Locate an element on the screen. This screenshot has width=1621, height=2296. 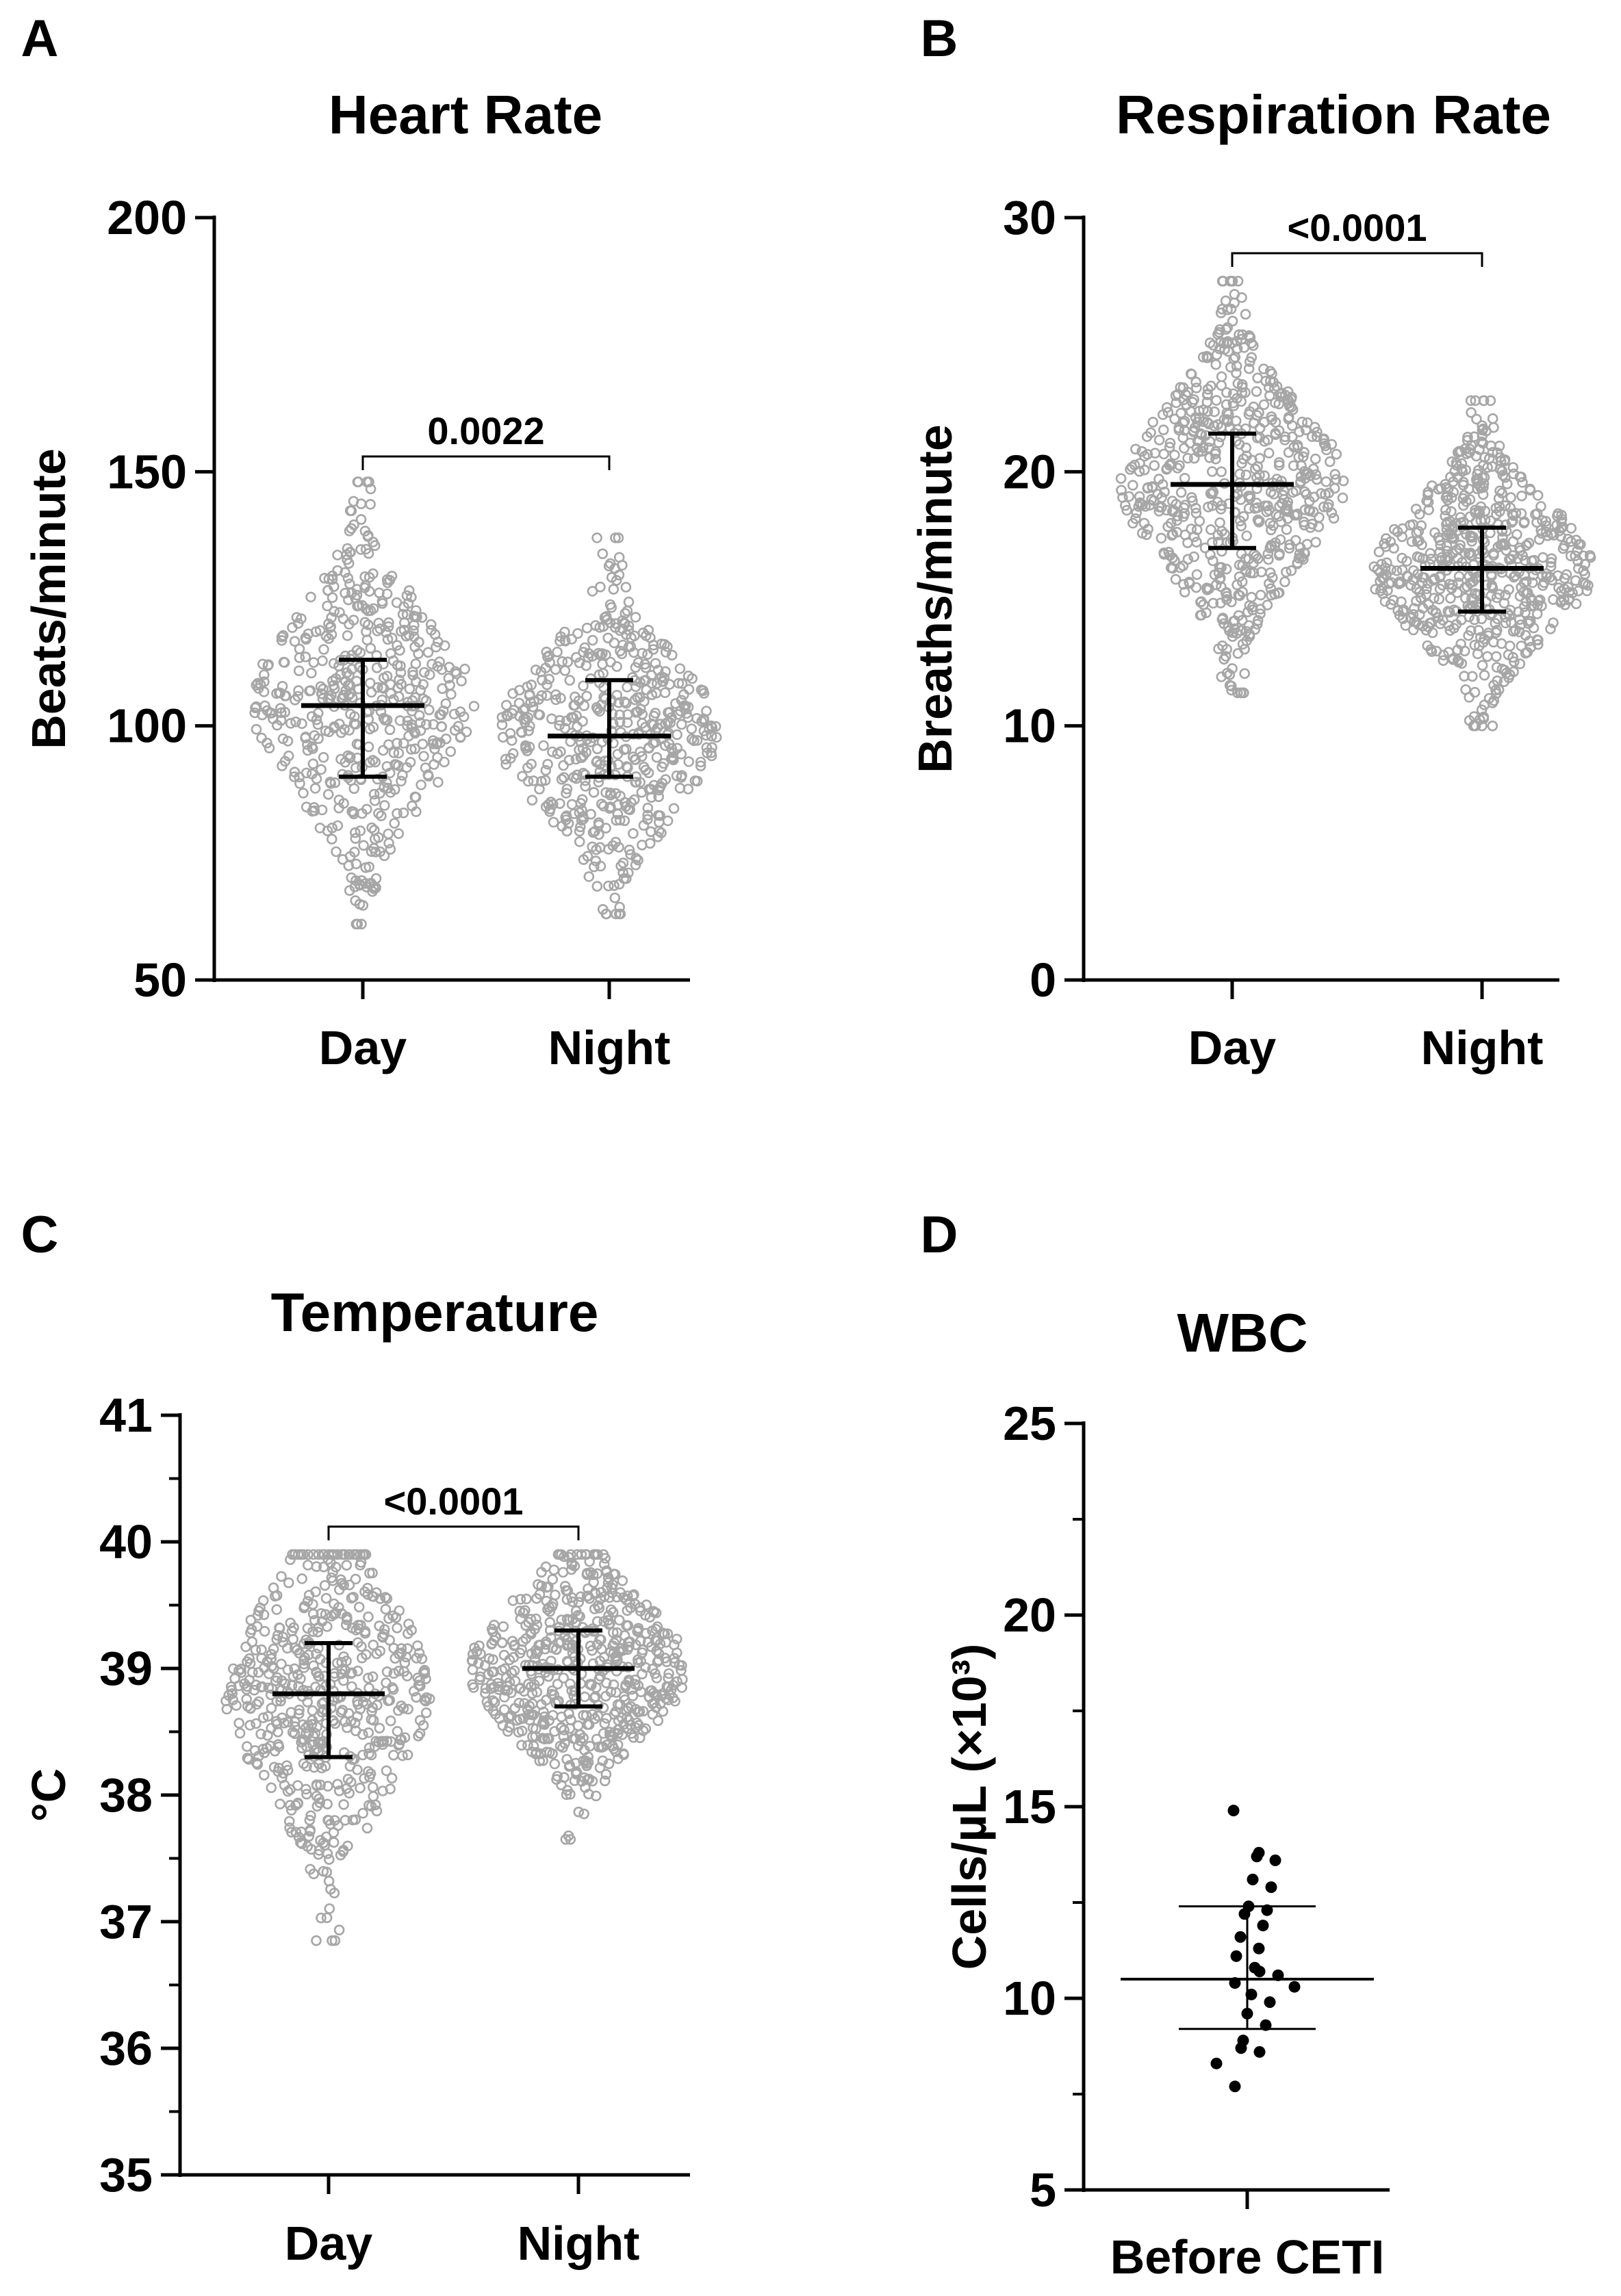
x-tick-label: Night is located at coordinates (609, 1047).